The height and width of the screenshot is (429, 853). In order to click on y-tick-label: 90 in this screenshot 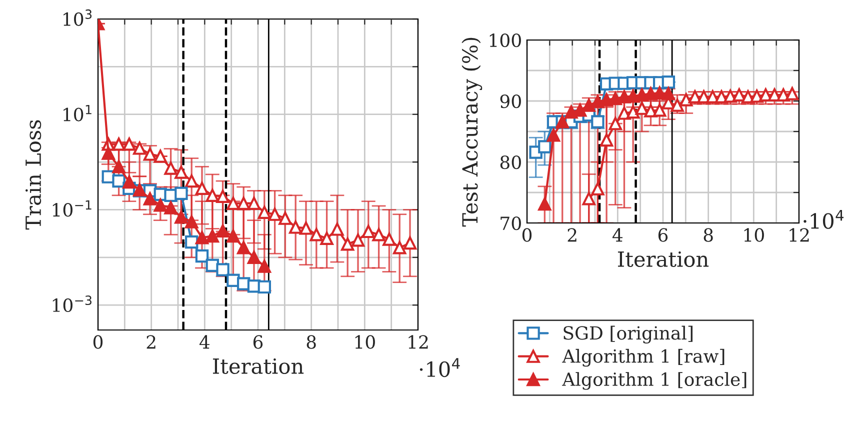, I will do `click(510, 101)`.